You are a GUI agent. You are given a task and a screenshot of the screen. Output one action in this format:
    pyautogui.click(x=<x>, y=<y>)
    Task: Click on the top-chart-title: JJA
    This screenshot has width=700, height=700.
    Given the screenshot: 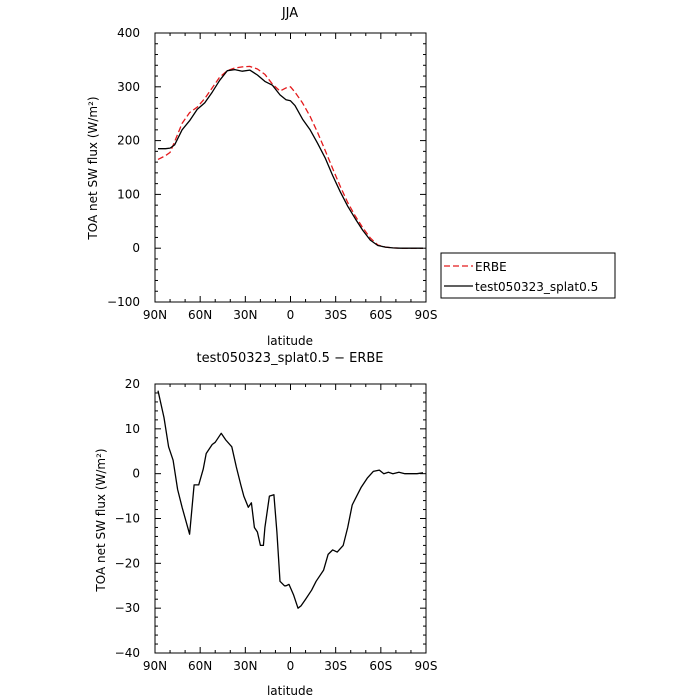 What is the action you would take?
    pyautogui.click(x=289, y=13)
    